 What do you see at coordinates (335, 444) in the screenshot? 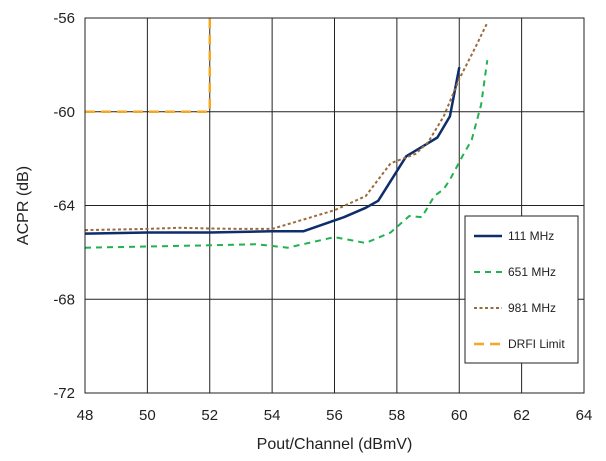
I see `x-axis-title: Pout/Channel (dBmV)` at bounding box center [335, 444].